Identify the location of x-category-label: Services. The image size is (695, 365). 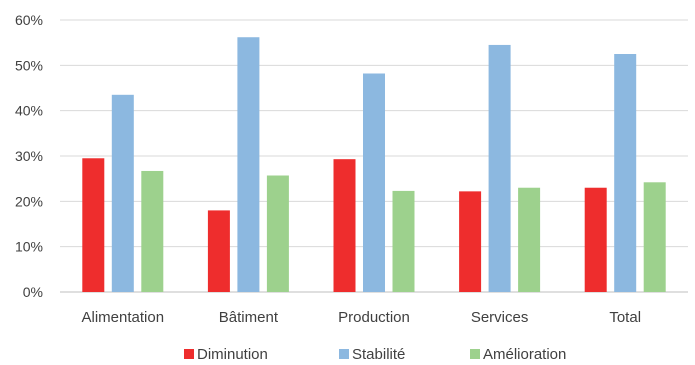
(500, 317).